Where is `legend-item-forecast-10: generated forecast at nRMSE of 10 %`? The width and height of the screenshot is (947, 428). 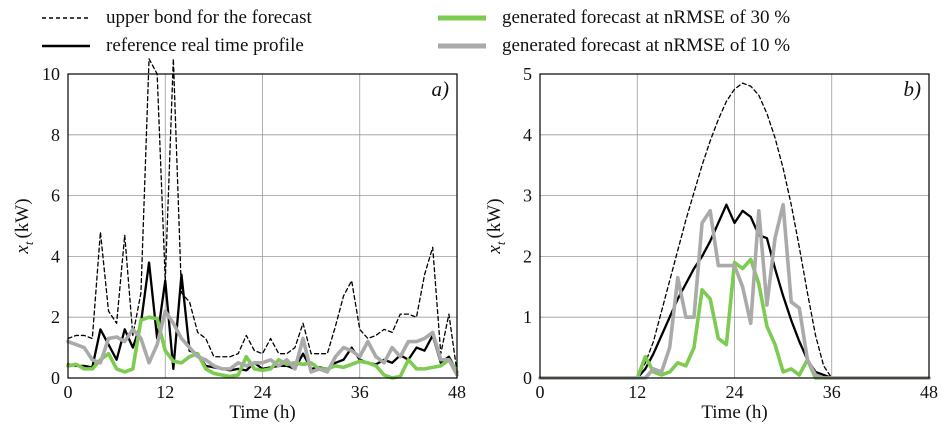
legend-item-forecast-10: generated forecast at nRMSE of 10 % is located at coordinates (613, 46).